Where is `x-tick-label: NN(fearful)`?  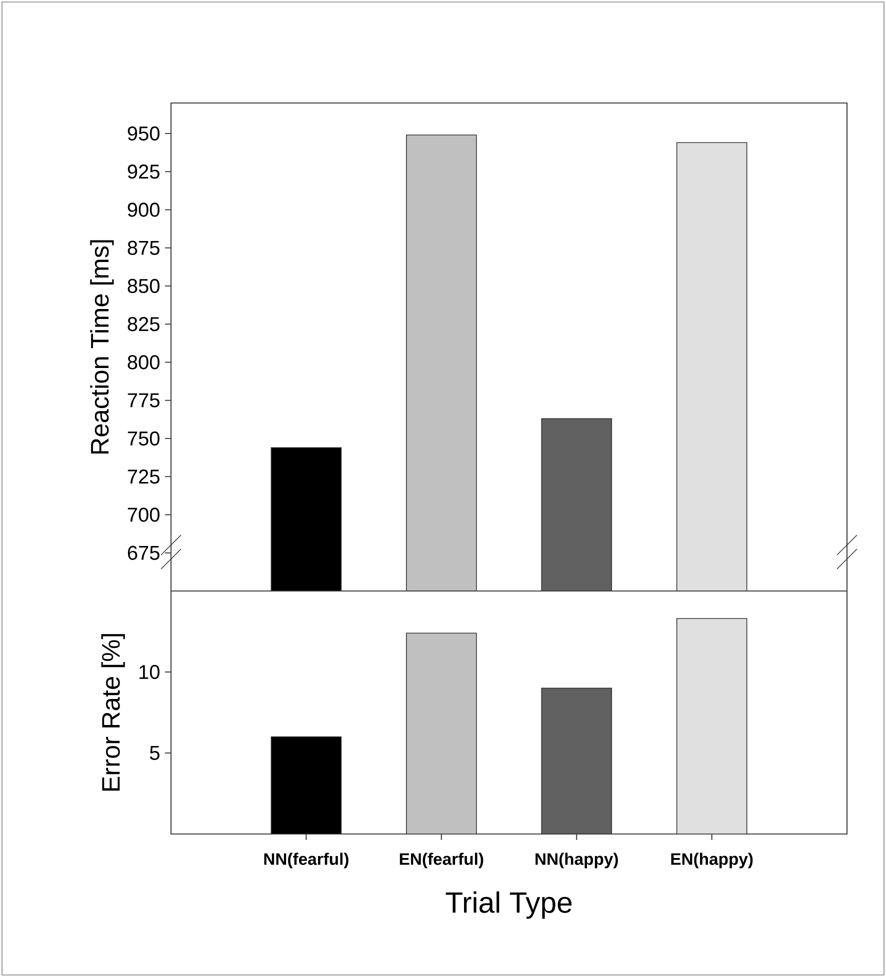
x-tick-label: NN(fearful) is located at coordinates (306, 860).